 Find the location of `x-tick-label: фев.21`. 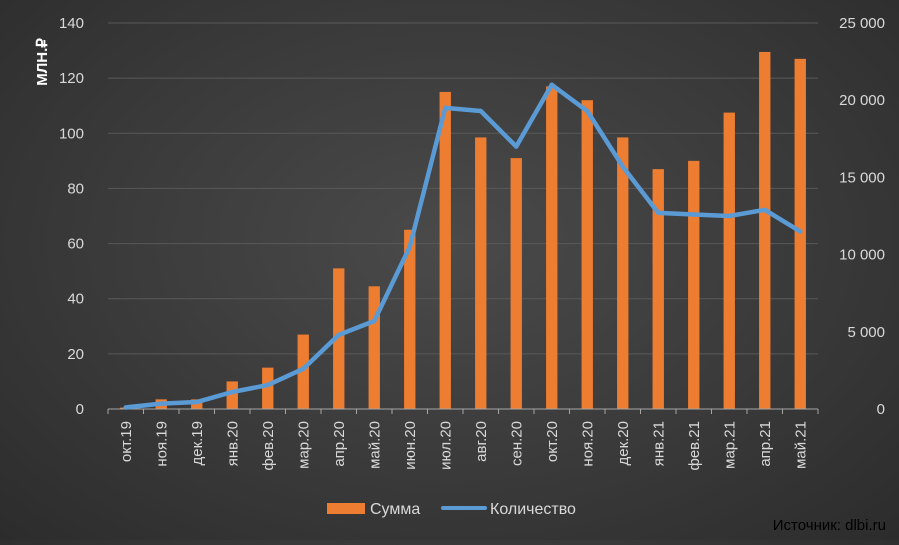

x-tick-label: фев.21 is located at coordinates (694, 446).